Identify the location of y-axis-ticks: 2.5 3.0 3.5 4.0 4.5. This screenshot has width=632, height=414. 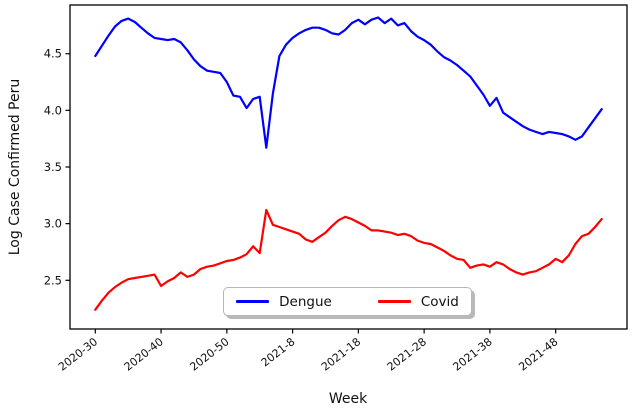
(57, 167).